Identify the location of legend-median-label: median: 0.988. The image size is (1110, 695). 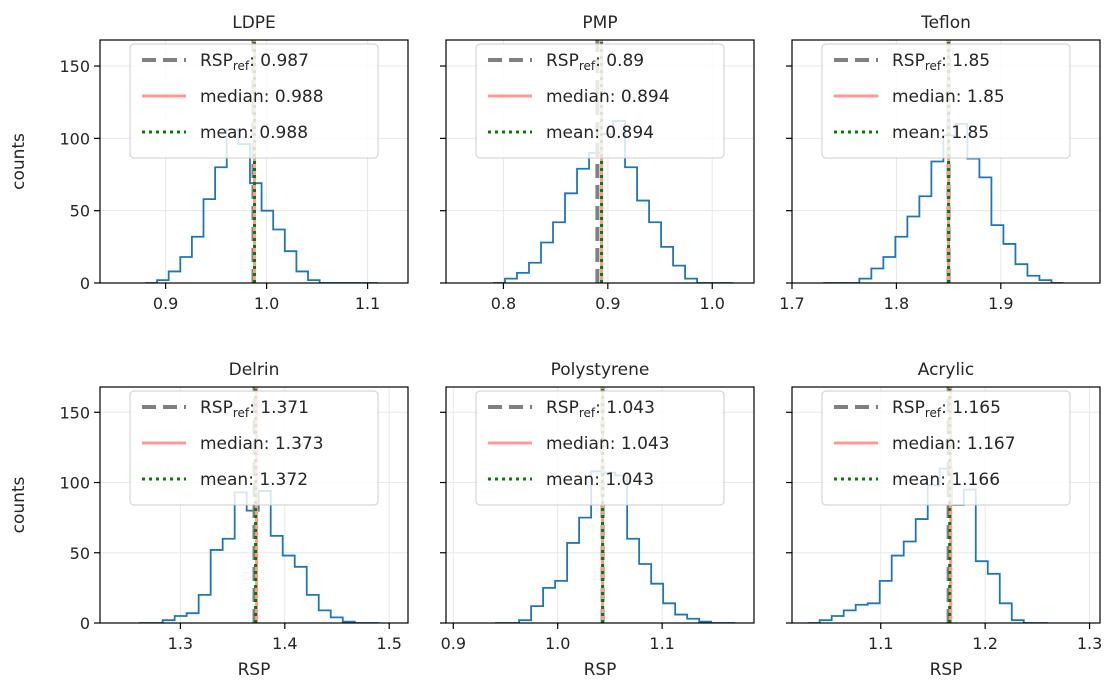
(262, 97).